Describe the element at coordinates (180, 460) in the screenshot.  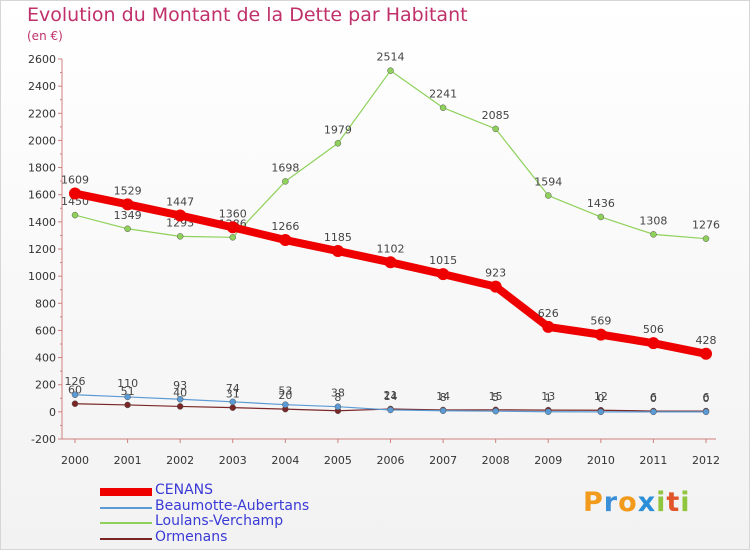
I see `x-tick-label: 2002` at that location.